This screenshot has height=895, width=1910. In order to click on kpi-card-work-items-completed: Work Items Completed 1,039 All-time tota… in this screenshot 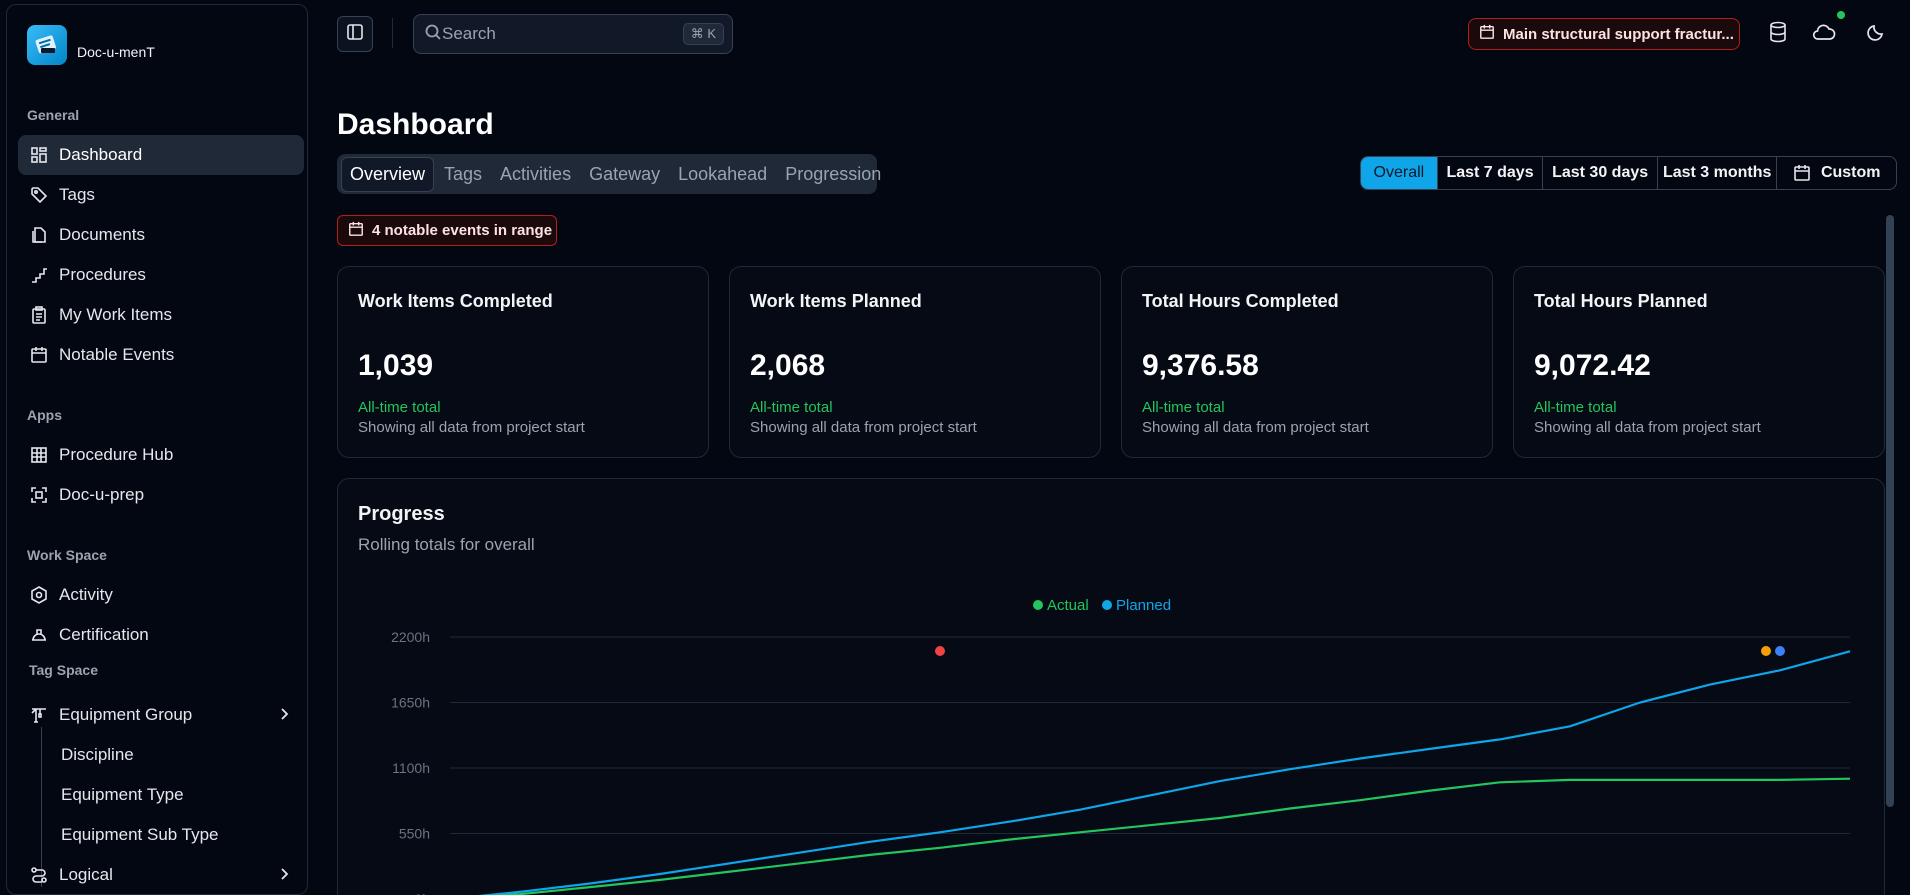, I will do `click(523, 362)`.